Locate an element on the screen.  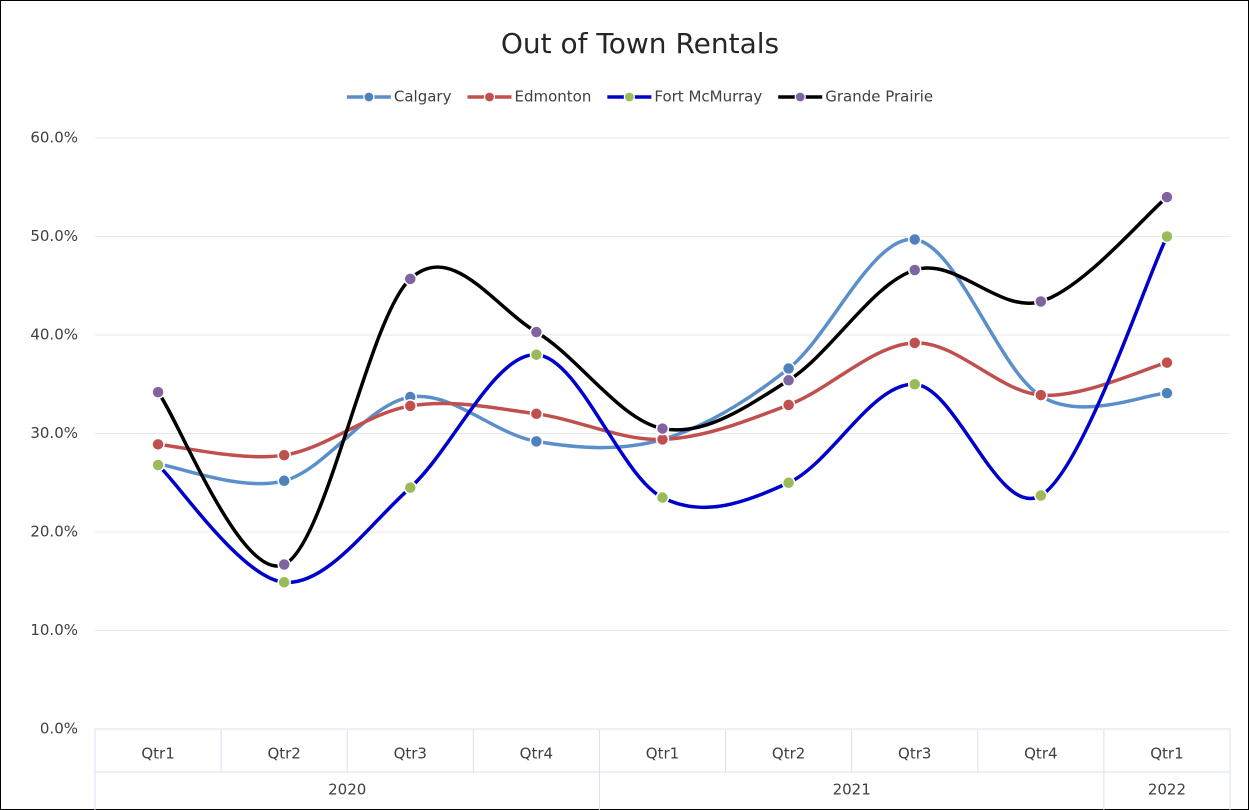
y-tick-label: 50.0% is located at coordinates (54, 236).